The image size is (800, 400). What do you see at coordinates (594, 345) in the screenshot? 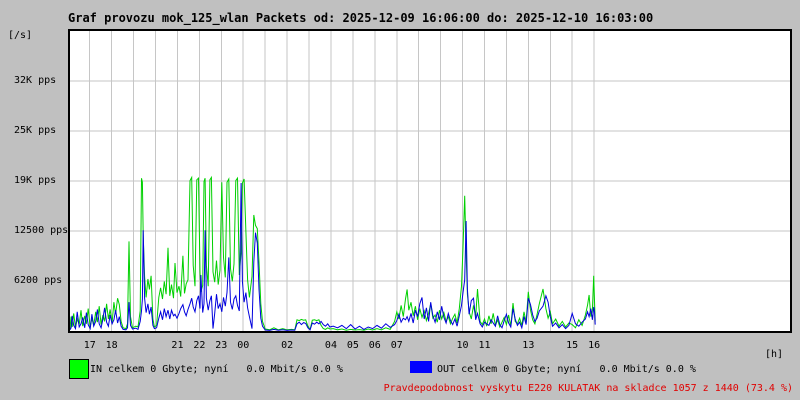
I see `x-tick-label: 16` at bounding box center [594, 345].